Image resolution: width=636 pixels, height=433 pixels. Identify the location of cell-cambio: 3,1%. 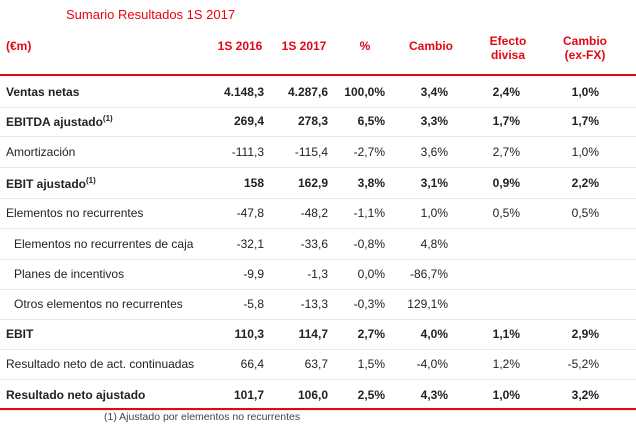
(434, 183).